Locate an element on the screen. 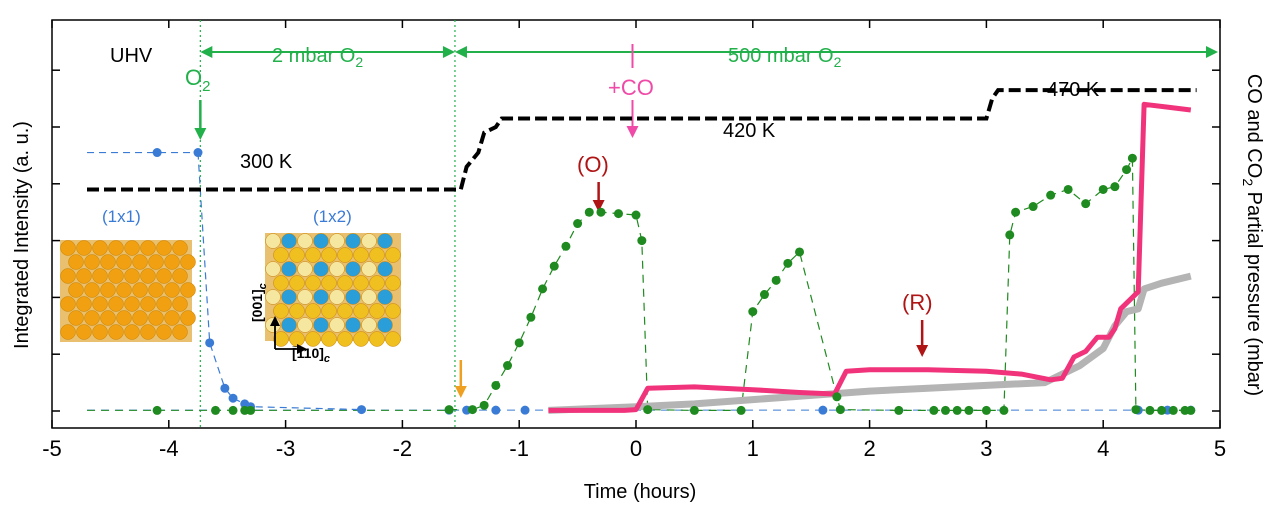  x-tick-label: 4 is located at coordinates (1103, 448).